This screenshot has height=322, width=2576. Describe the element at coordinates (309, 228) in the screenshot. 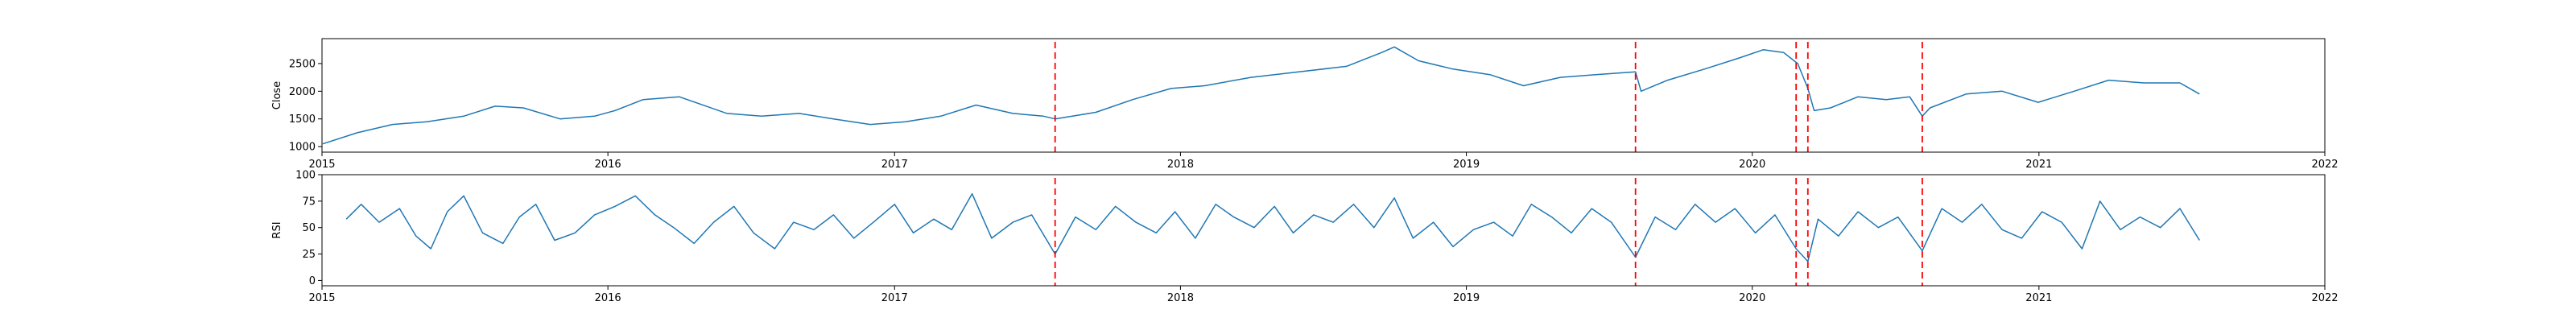

I see `y-tick-label: 50` at that location.